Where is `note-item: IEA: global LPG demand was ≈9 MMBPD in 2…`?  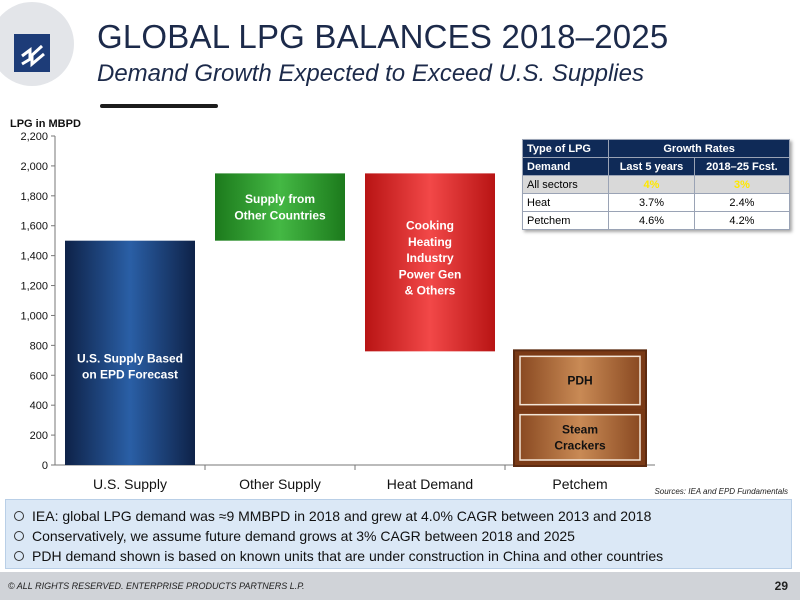
note-item: IEA: global LPG demand was ≈9 MMBPD in 2… is located at coordinates (398, 516).